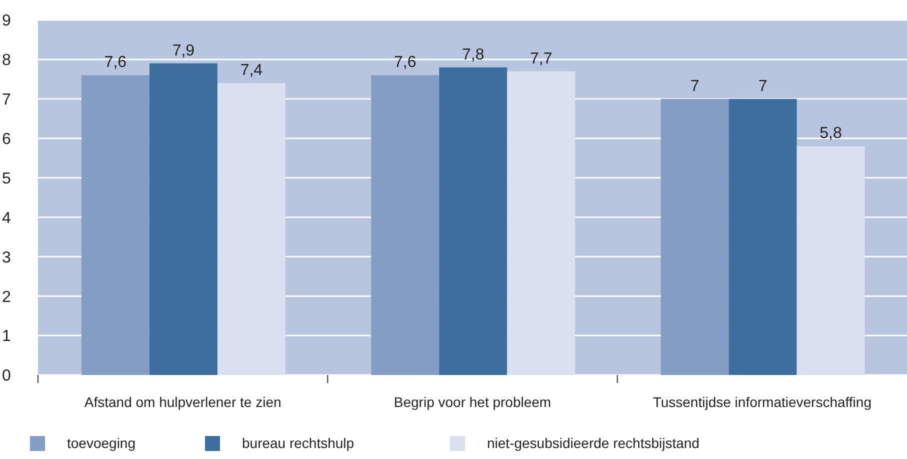  What do you see at coordinates (101, 443) in the screenshot?
I see `legend-label: toevoeging` at bounding box center [101, 443].